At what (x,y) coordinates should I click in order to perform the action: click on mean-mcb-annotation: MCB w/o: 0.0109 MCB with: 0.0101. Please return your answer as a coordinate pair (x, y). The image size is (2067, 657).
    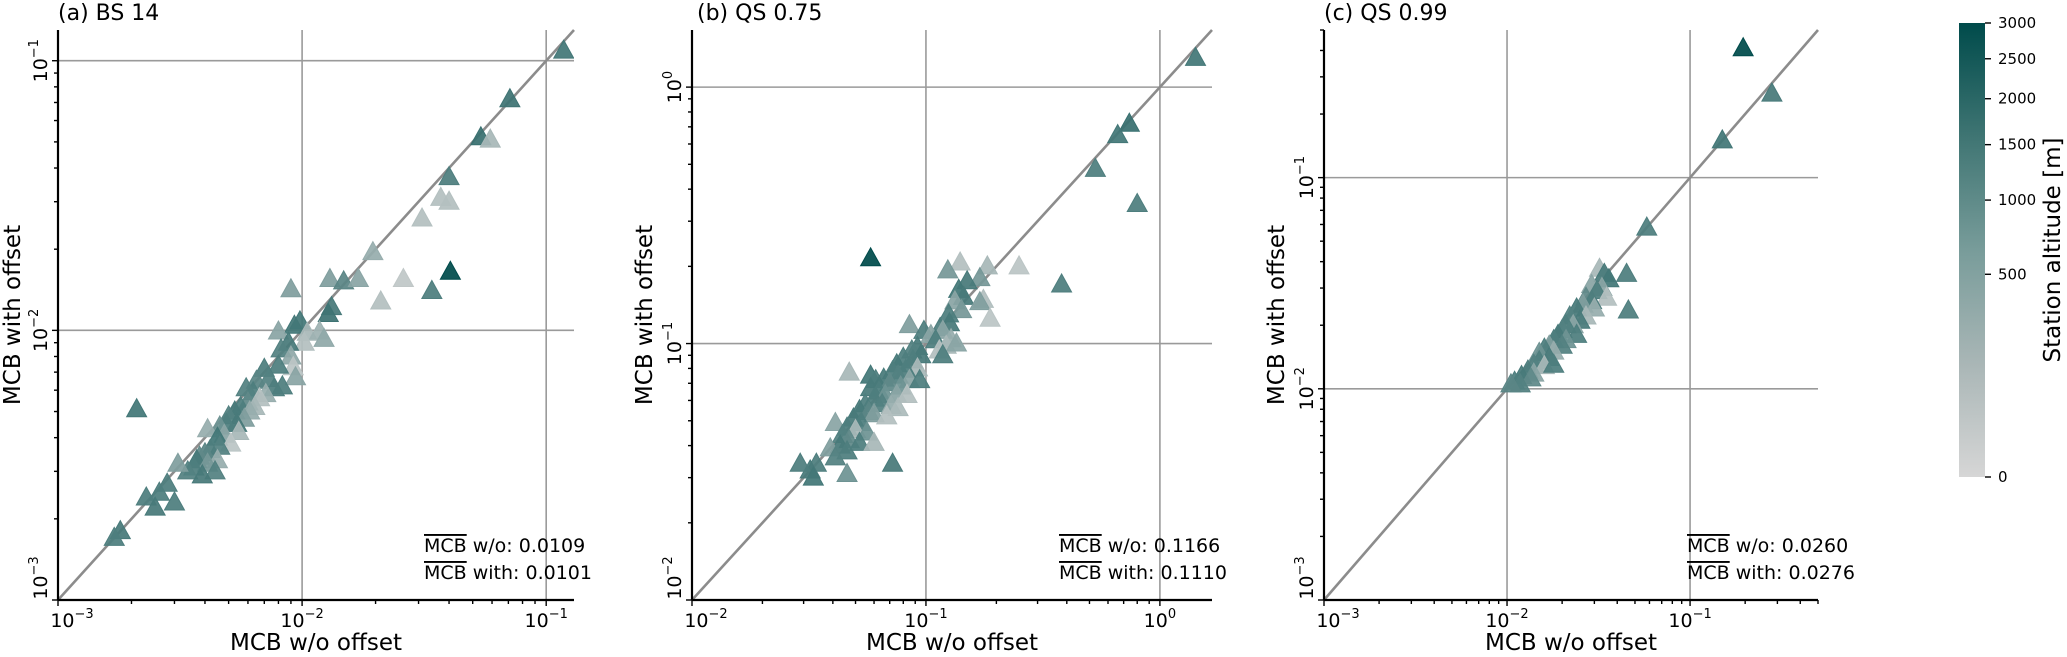
    Looking at the image, I should click on (508, 559).